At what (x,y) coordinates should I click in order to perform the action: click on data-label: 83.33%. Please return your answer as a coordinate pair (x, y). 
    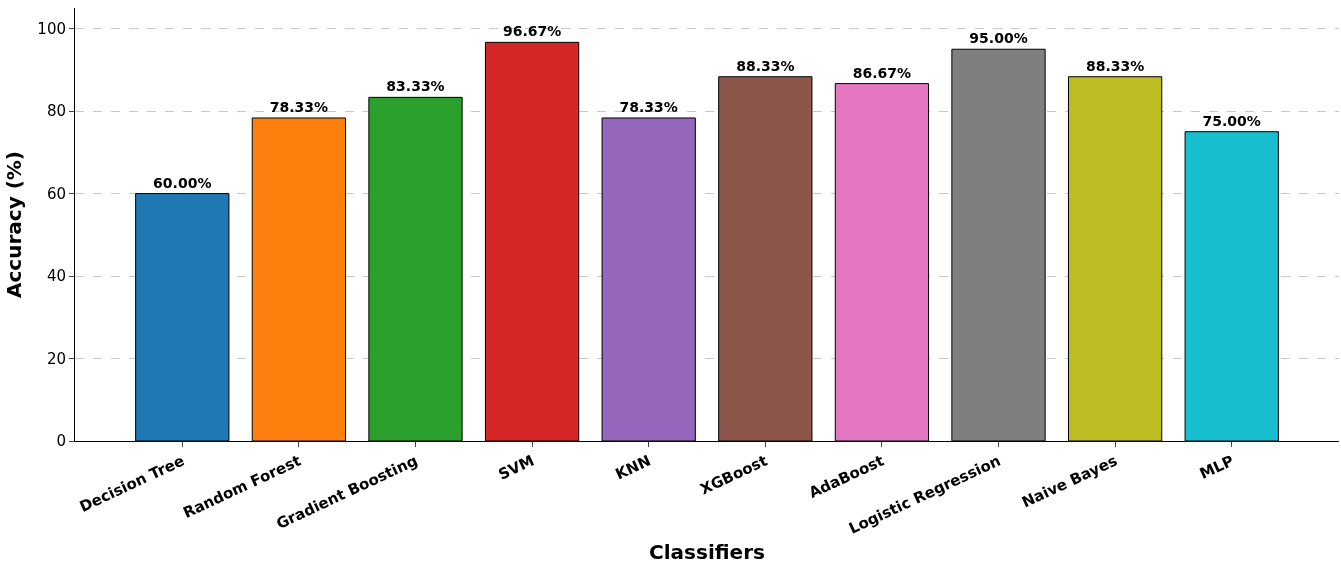
    Looking at the image, I should click on (415, 86).